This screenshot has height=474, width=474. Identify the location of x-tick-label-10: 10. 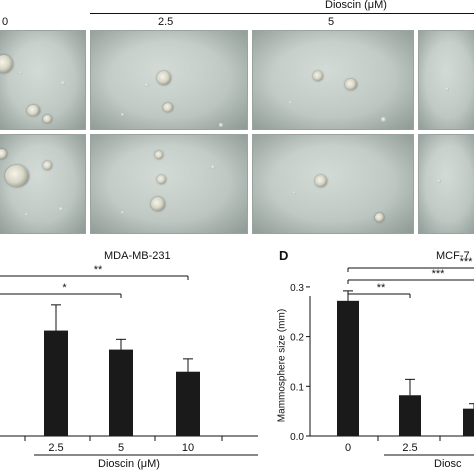
(188, 448).